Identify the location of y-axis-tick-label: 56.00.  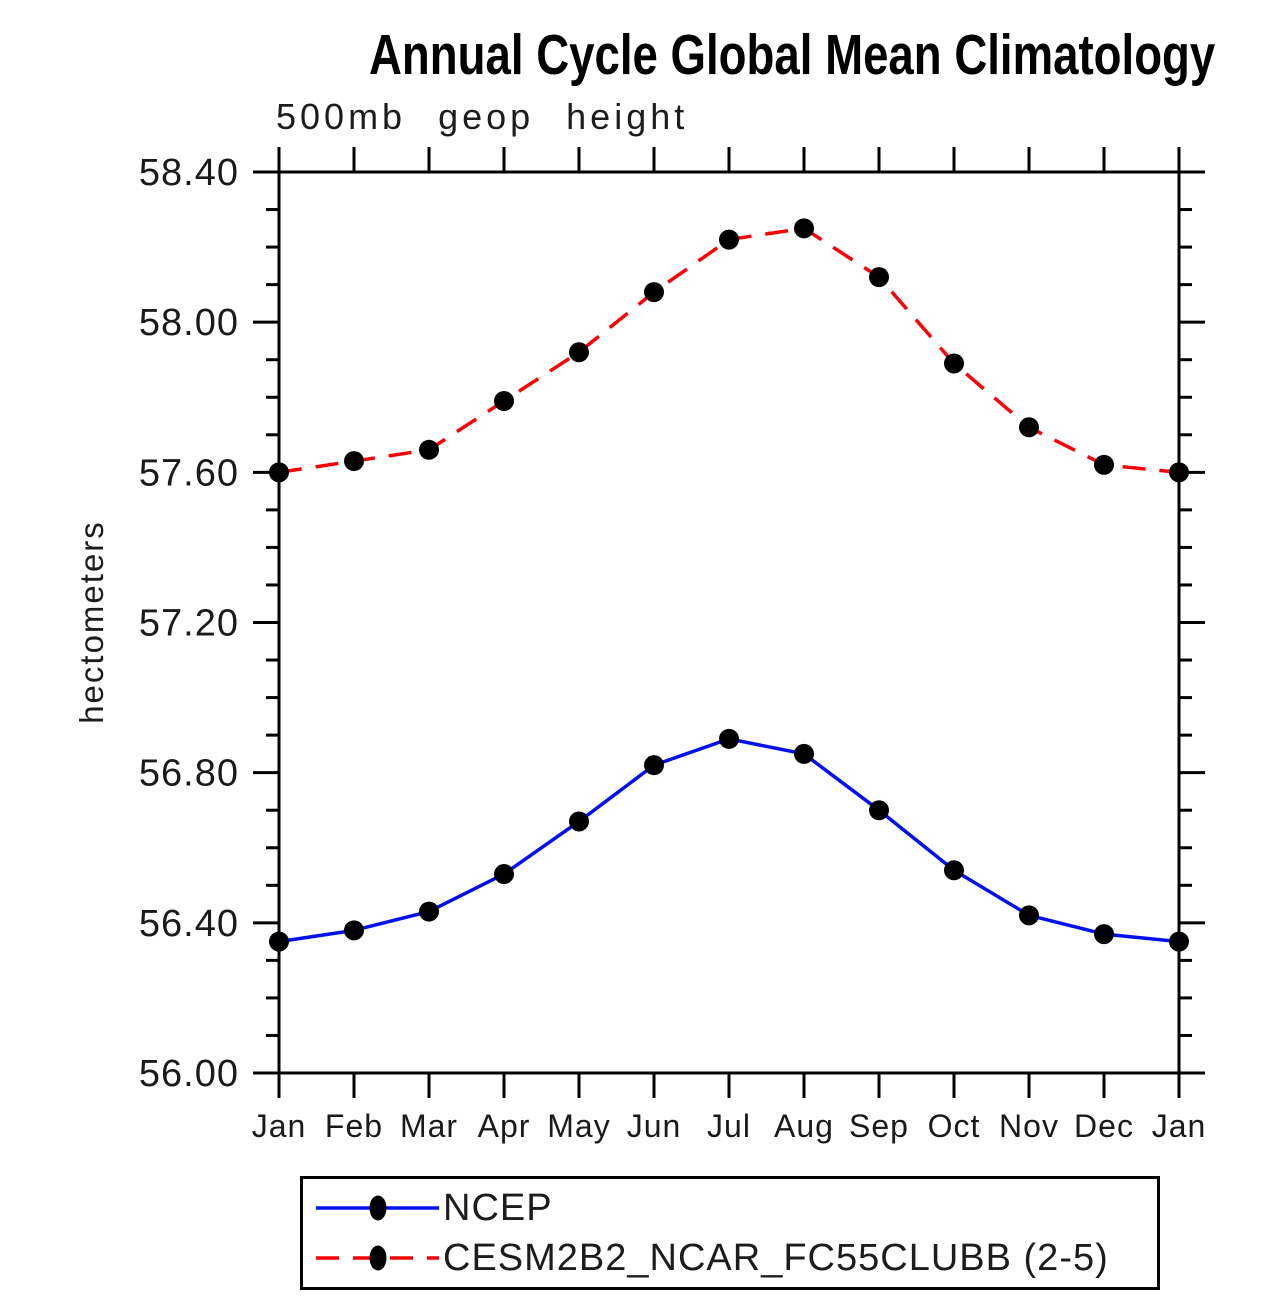
(189, 1074).